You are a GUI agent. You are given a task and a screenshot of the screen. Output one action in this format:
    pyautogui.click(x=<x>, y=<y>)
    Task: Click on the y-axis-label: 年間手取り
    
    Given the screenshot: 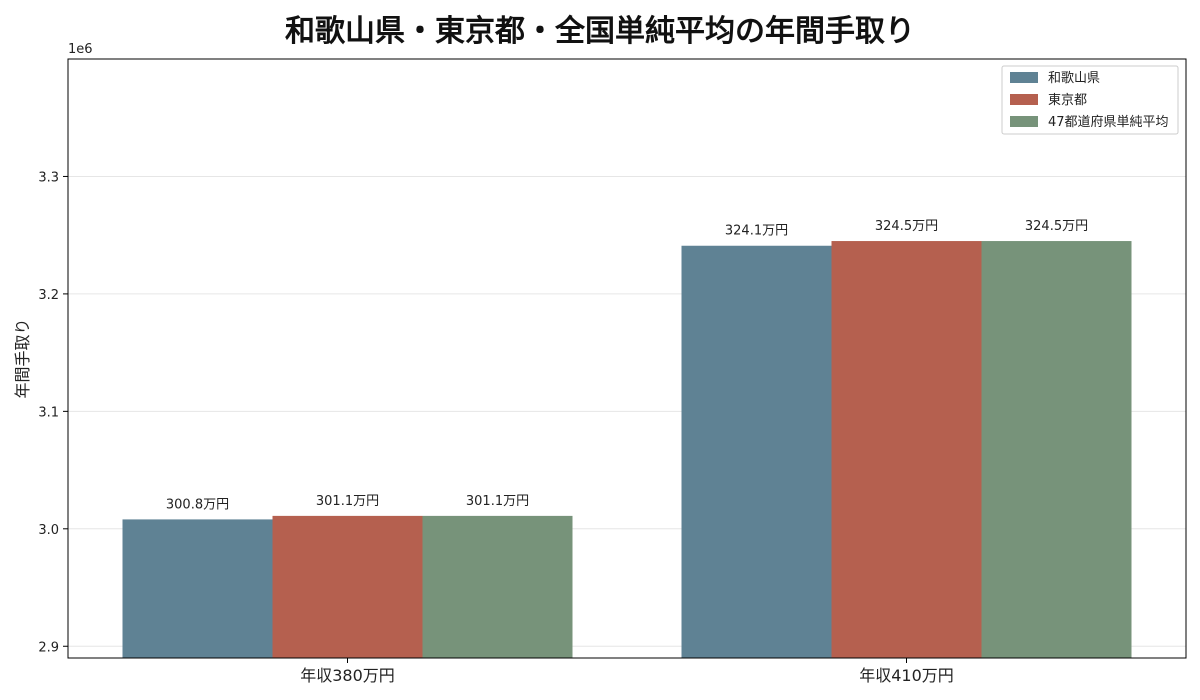 What is the action you would take?
    pyautogui.click(x=22, y=358)
    